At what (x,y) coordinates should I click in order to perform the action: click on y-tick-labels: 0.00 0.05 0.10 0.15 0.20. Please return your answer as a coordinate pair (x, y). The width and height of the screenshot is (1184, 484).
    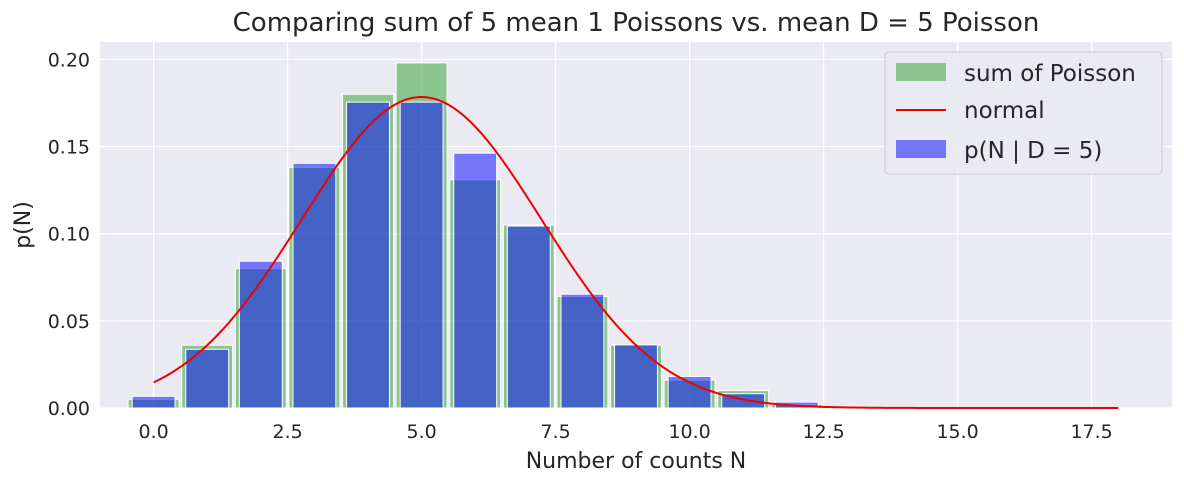
    Looking at the image, I should click on (69, 234).